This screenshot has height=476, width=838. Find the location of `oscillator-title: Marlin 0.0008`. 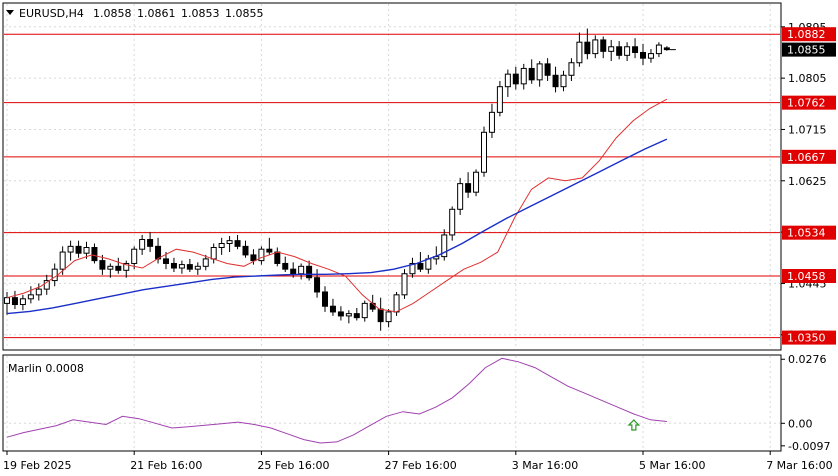

oscillator-title: Marlin 0.0008 is located at coordinates (46, 368).